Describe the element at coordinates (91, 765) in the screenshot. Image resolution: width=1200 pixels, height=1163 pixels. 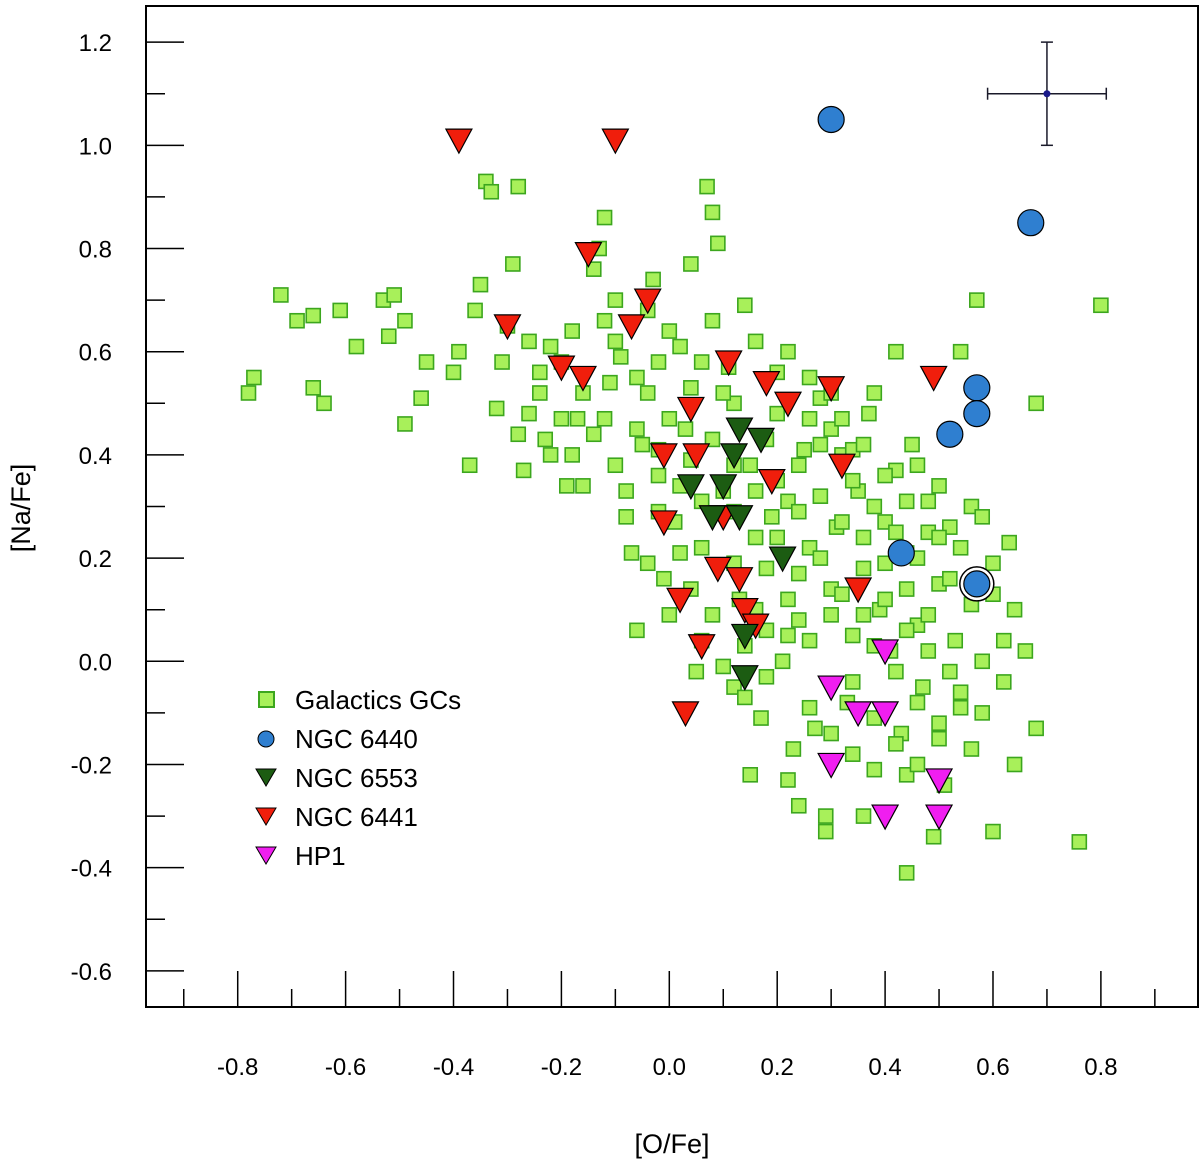
I see `y-tick-label: -0.2` at that location.